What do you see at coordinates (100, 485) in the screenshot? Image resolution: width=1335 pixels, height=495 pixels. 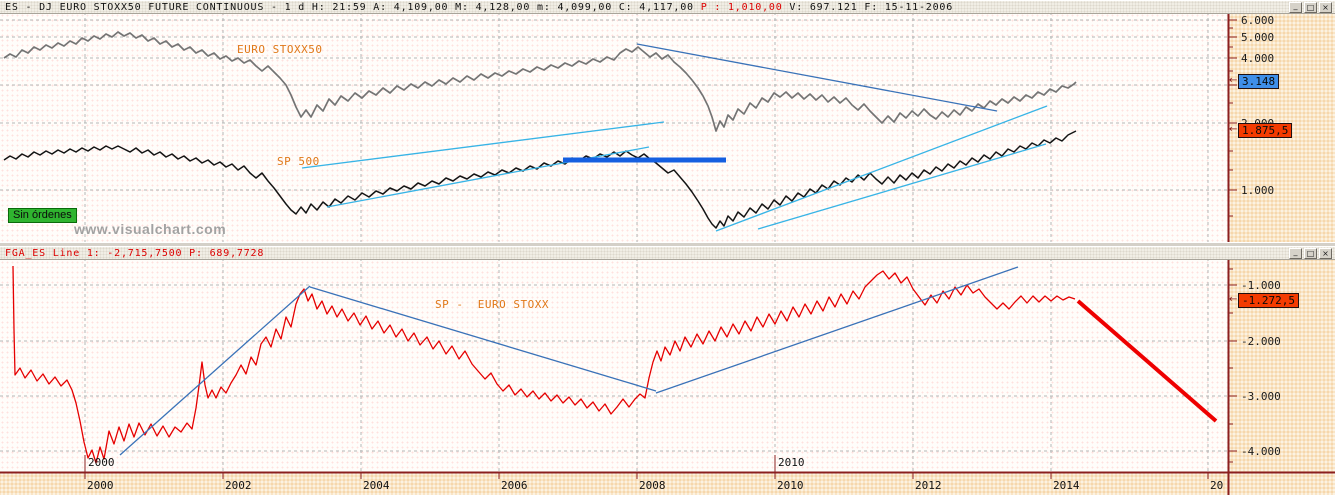 I see `time-axis-year-label: 2000` at bounding box center [100, 485].